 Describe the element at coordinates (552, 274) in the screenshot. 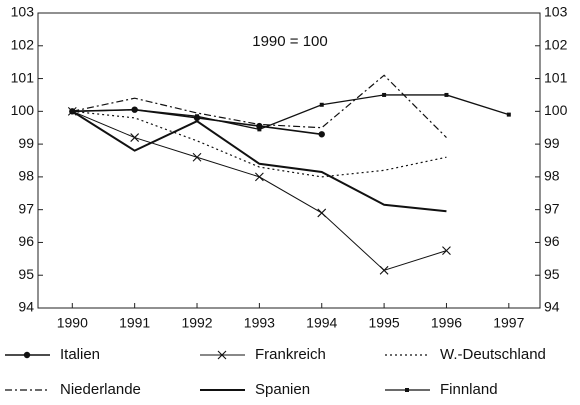

I see `y2-tick-label: 95` at that location.